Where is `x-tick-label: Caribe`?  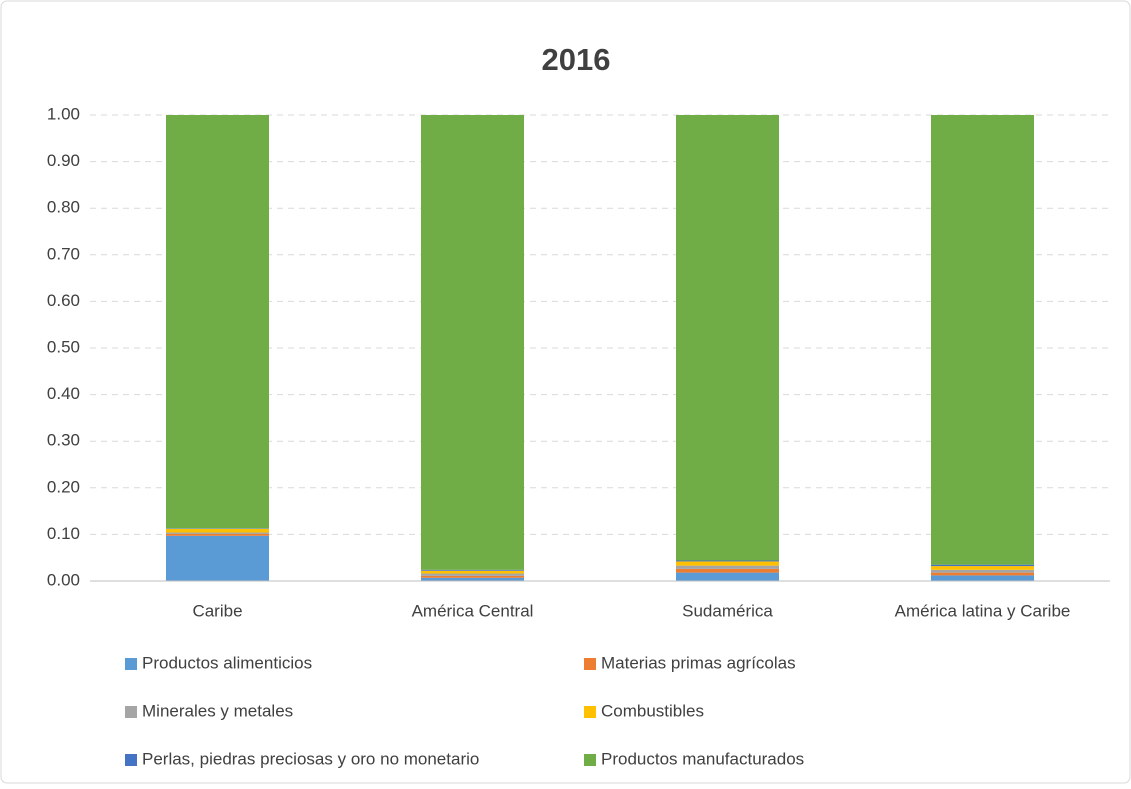 x-tick-label: Caribe is located at coordinates (217, 610).